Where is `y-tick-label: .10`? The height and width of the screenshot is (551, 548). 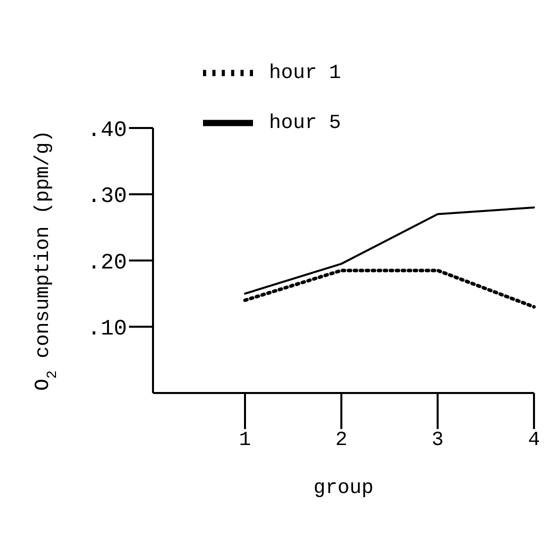
y-tick-label: .10 is located at coordinates (107, 329).